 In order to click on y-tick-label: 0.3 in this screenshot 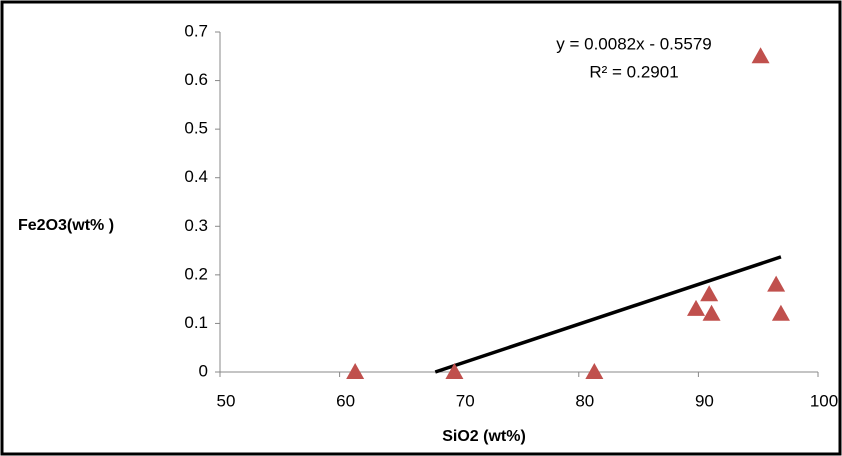, I will do `click(196, 225)`.